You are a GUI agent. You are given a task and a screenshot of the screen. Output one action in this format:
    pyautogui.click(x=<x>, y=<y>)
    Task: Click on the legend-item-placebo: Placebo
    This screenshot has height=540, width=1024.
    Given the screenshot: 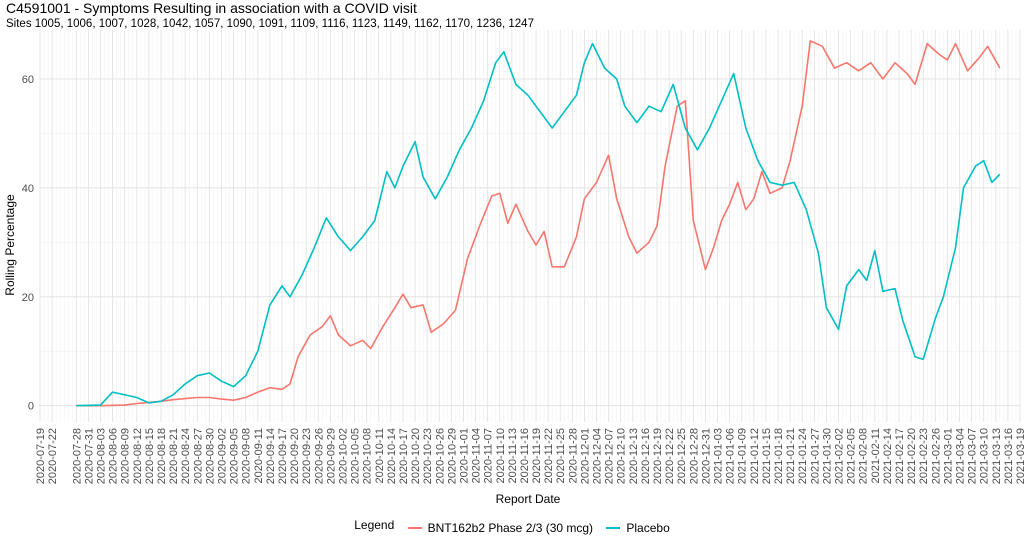 What is the action you would take?
    pyautogui.click(x=638, y=528)
    